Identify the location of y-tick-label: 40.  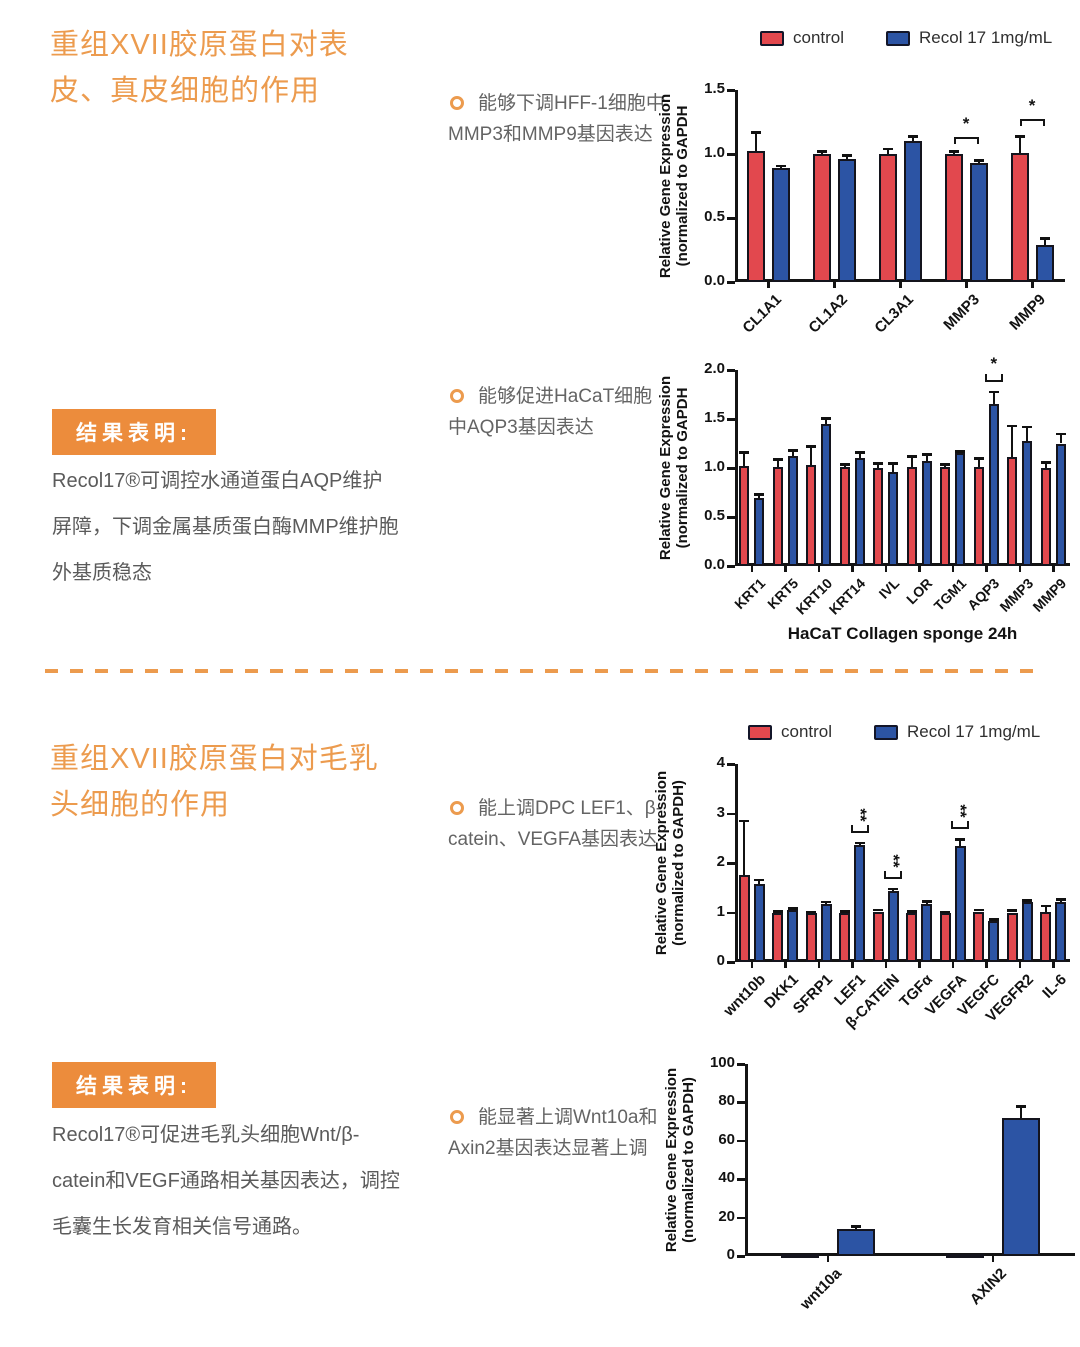
(726, 1178).